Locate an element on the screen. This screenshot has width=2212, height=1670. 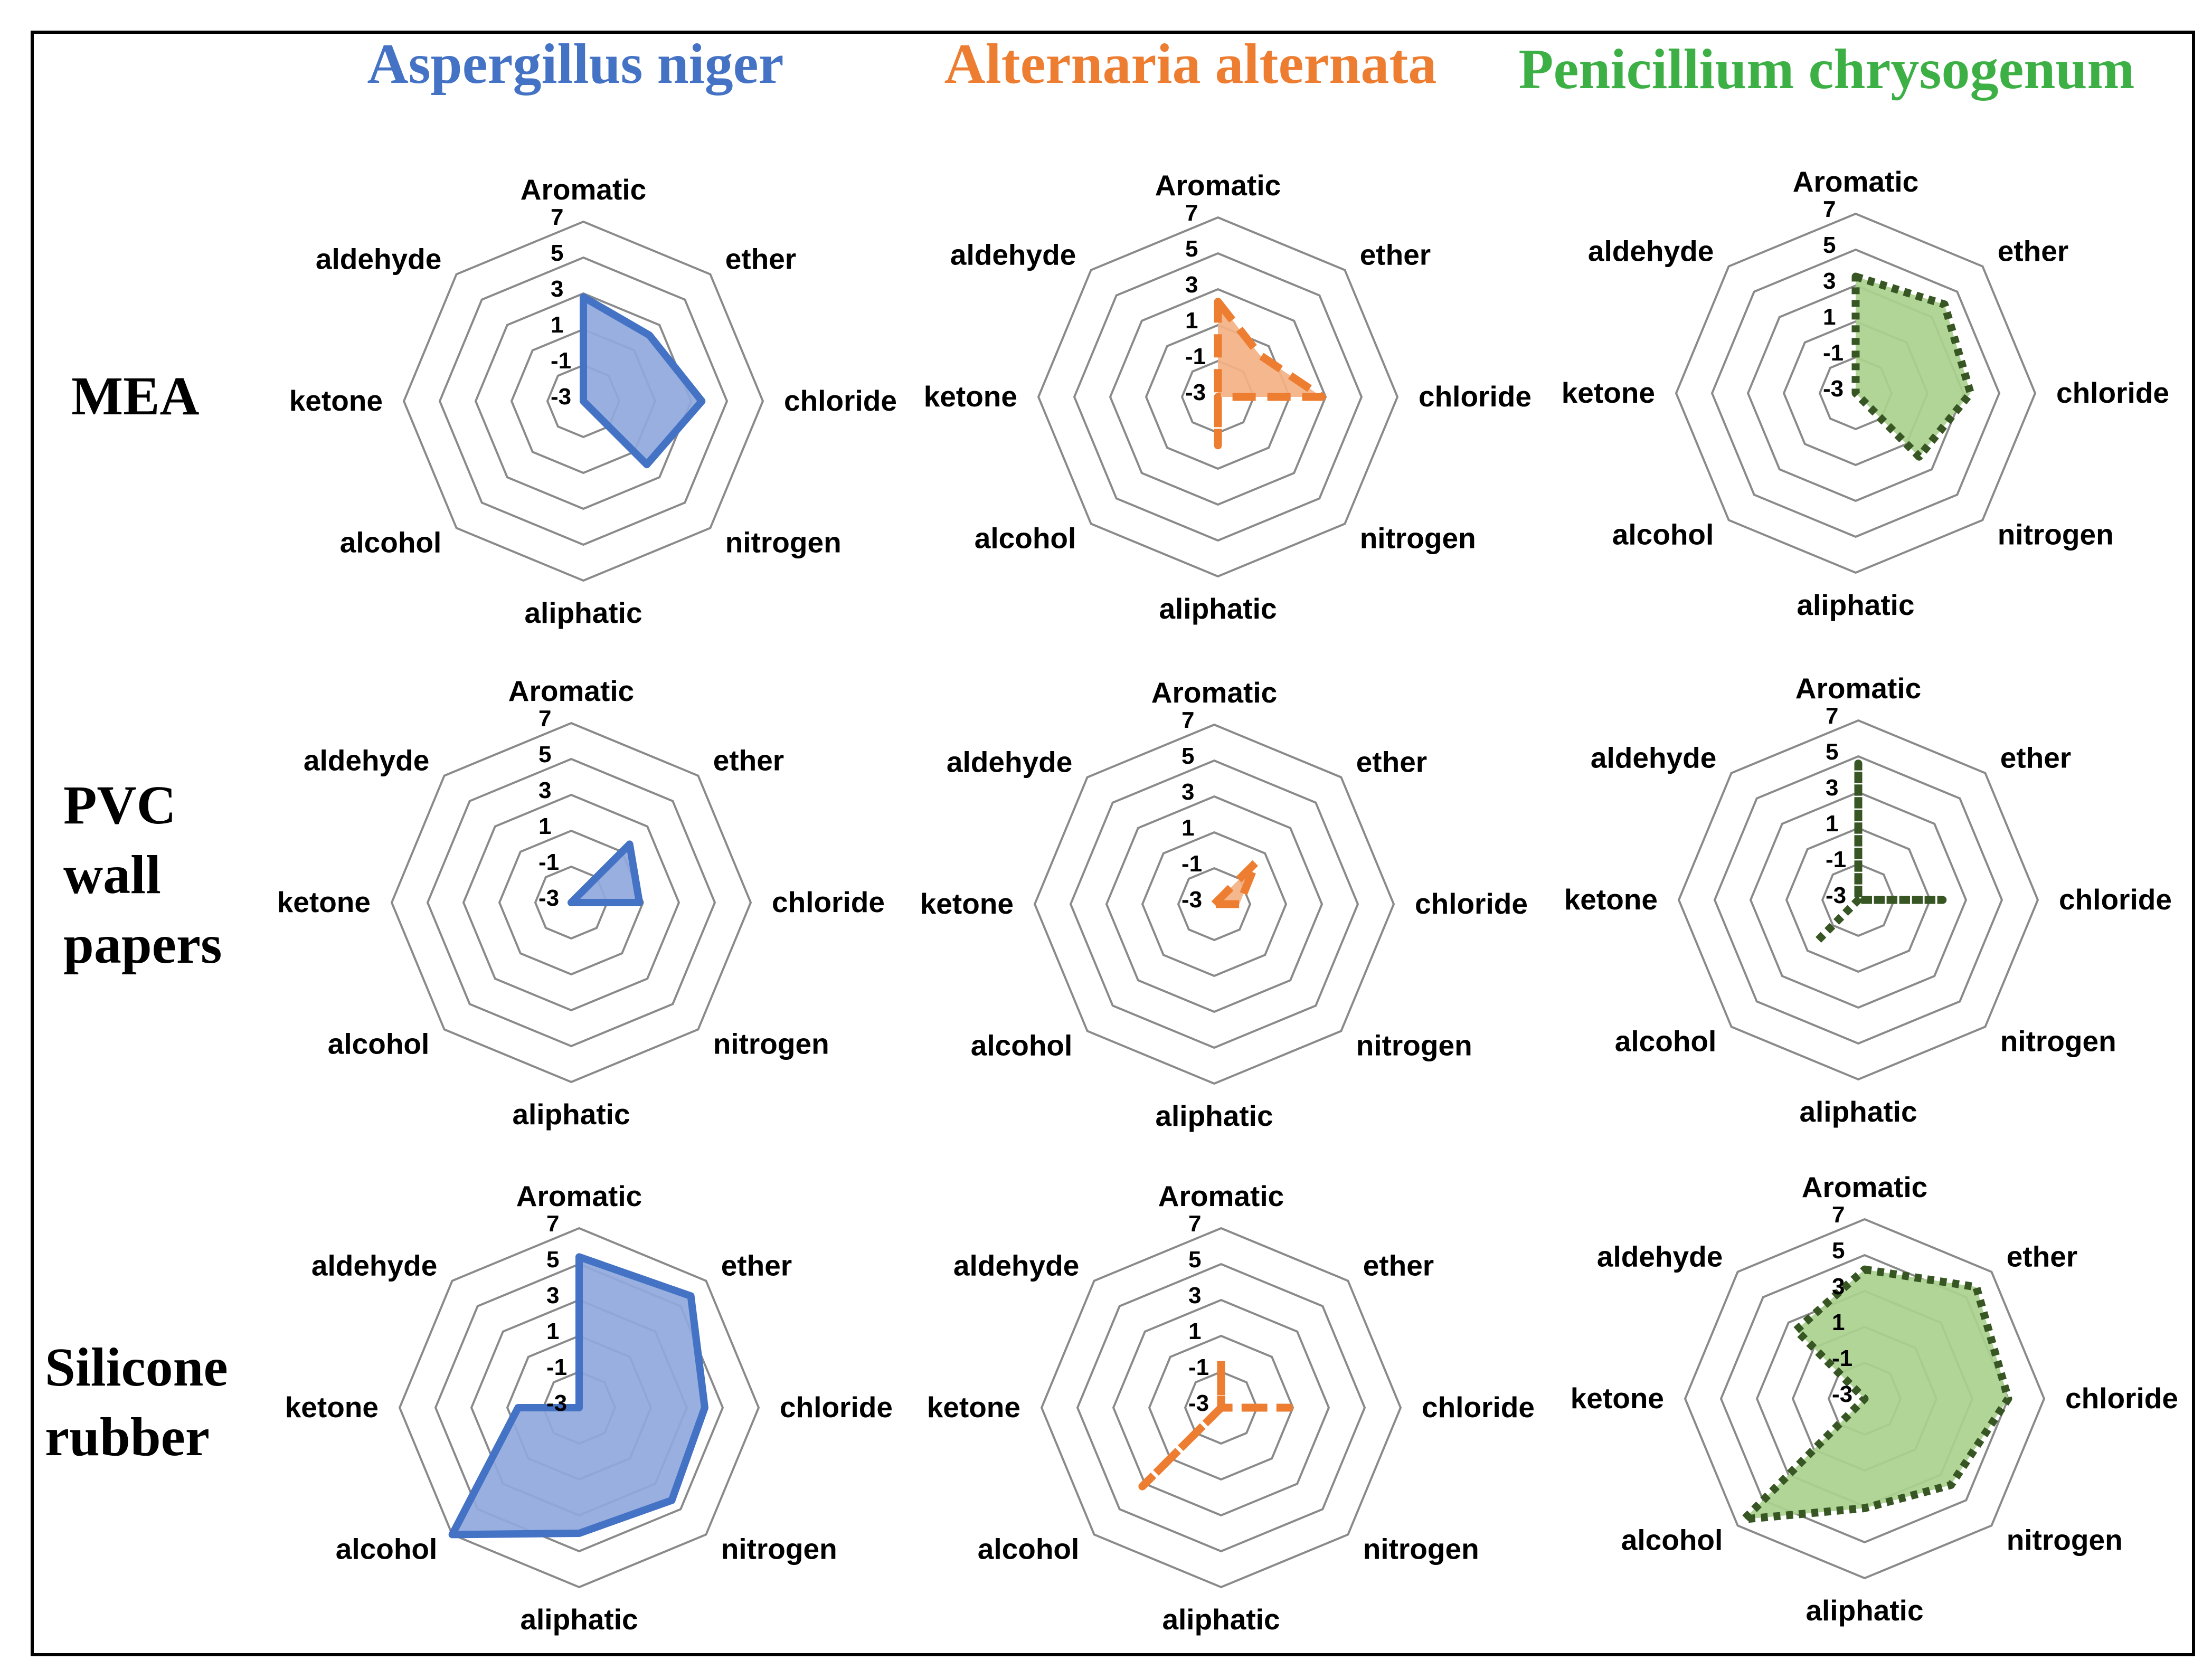
row-label-mea: MEA is located at coordinates (135, 396).